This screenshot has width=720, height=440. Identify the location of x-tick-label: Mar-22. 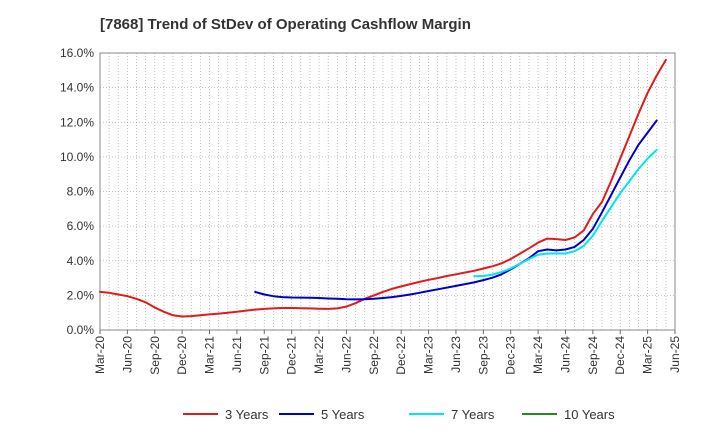
(319, 355).